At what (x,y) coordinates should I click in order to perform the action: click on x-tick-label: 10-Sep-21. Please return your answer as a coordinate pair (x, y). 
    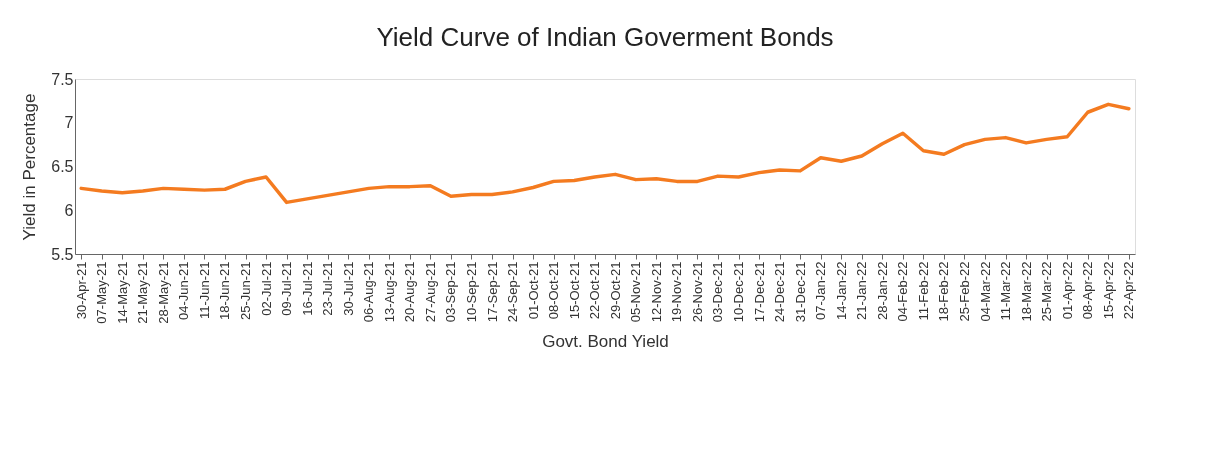
    Looking at the image, I should click on (471, 292).